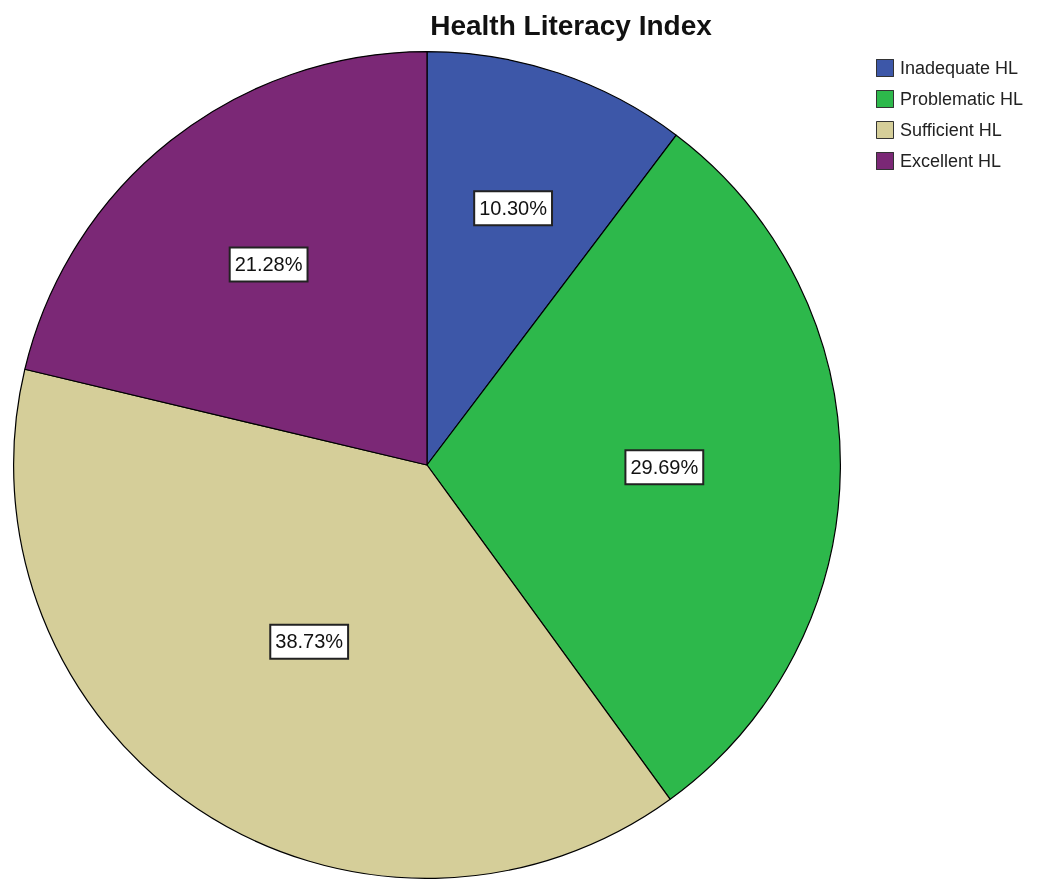  What do you see at coordinates (571, 25) in the screenshot?
I see `chart-title: Health Literacy Index` at bounding box center [571, 25].